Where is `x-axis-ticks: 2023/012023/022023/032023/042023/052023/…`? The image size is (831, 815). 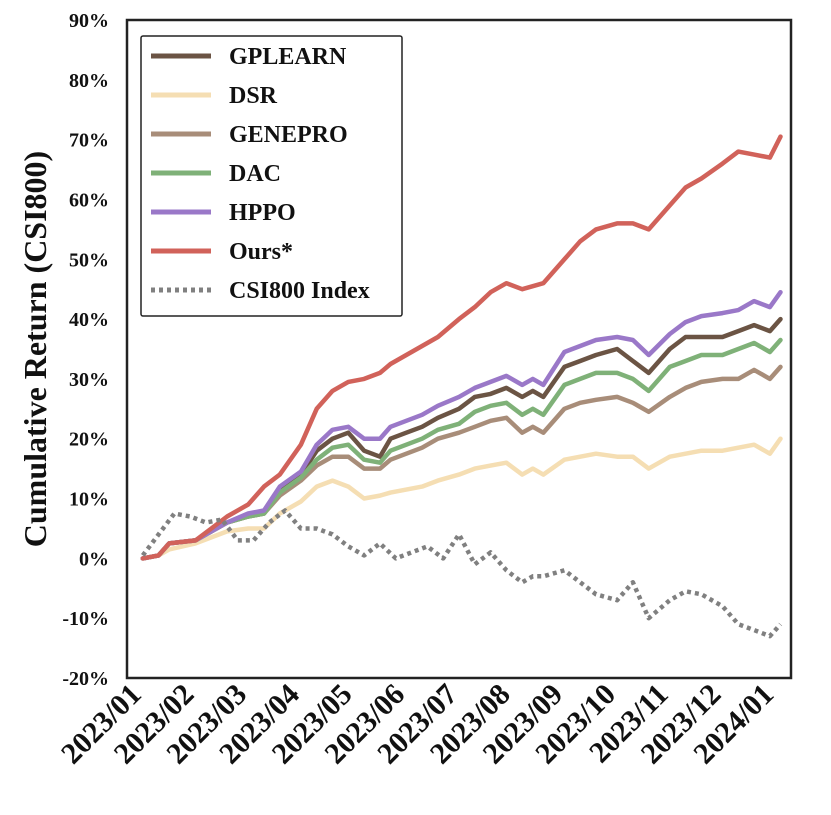
x-axis-ticks: 2023/012023/022023/032023/042023/052023/… is located at coordinates (417, 724).